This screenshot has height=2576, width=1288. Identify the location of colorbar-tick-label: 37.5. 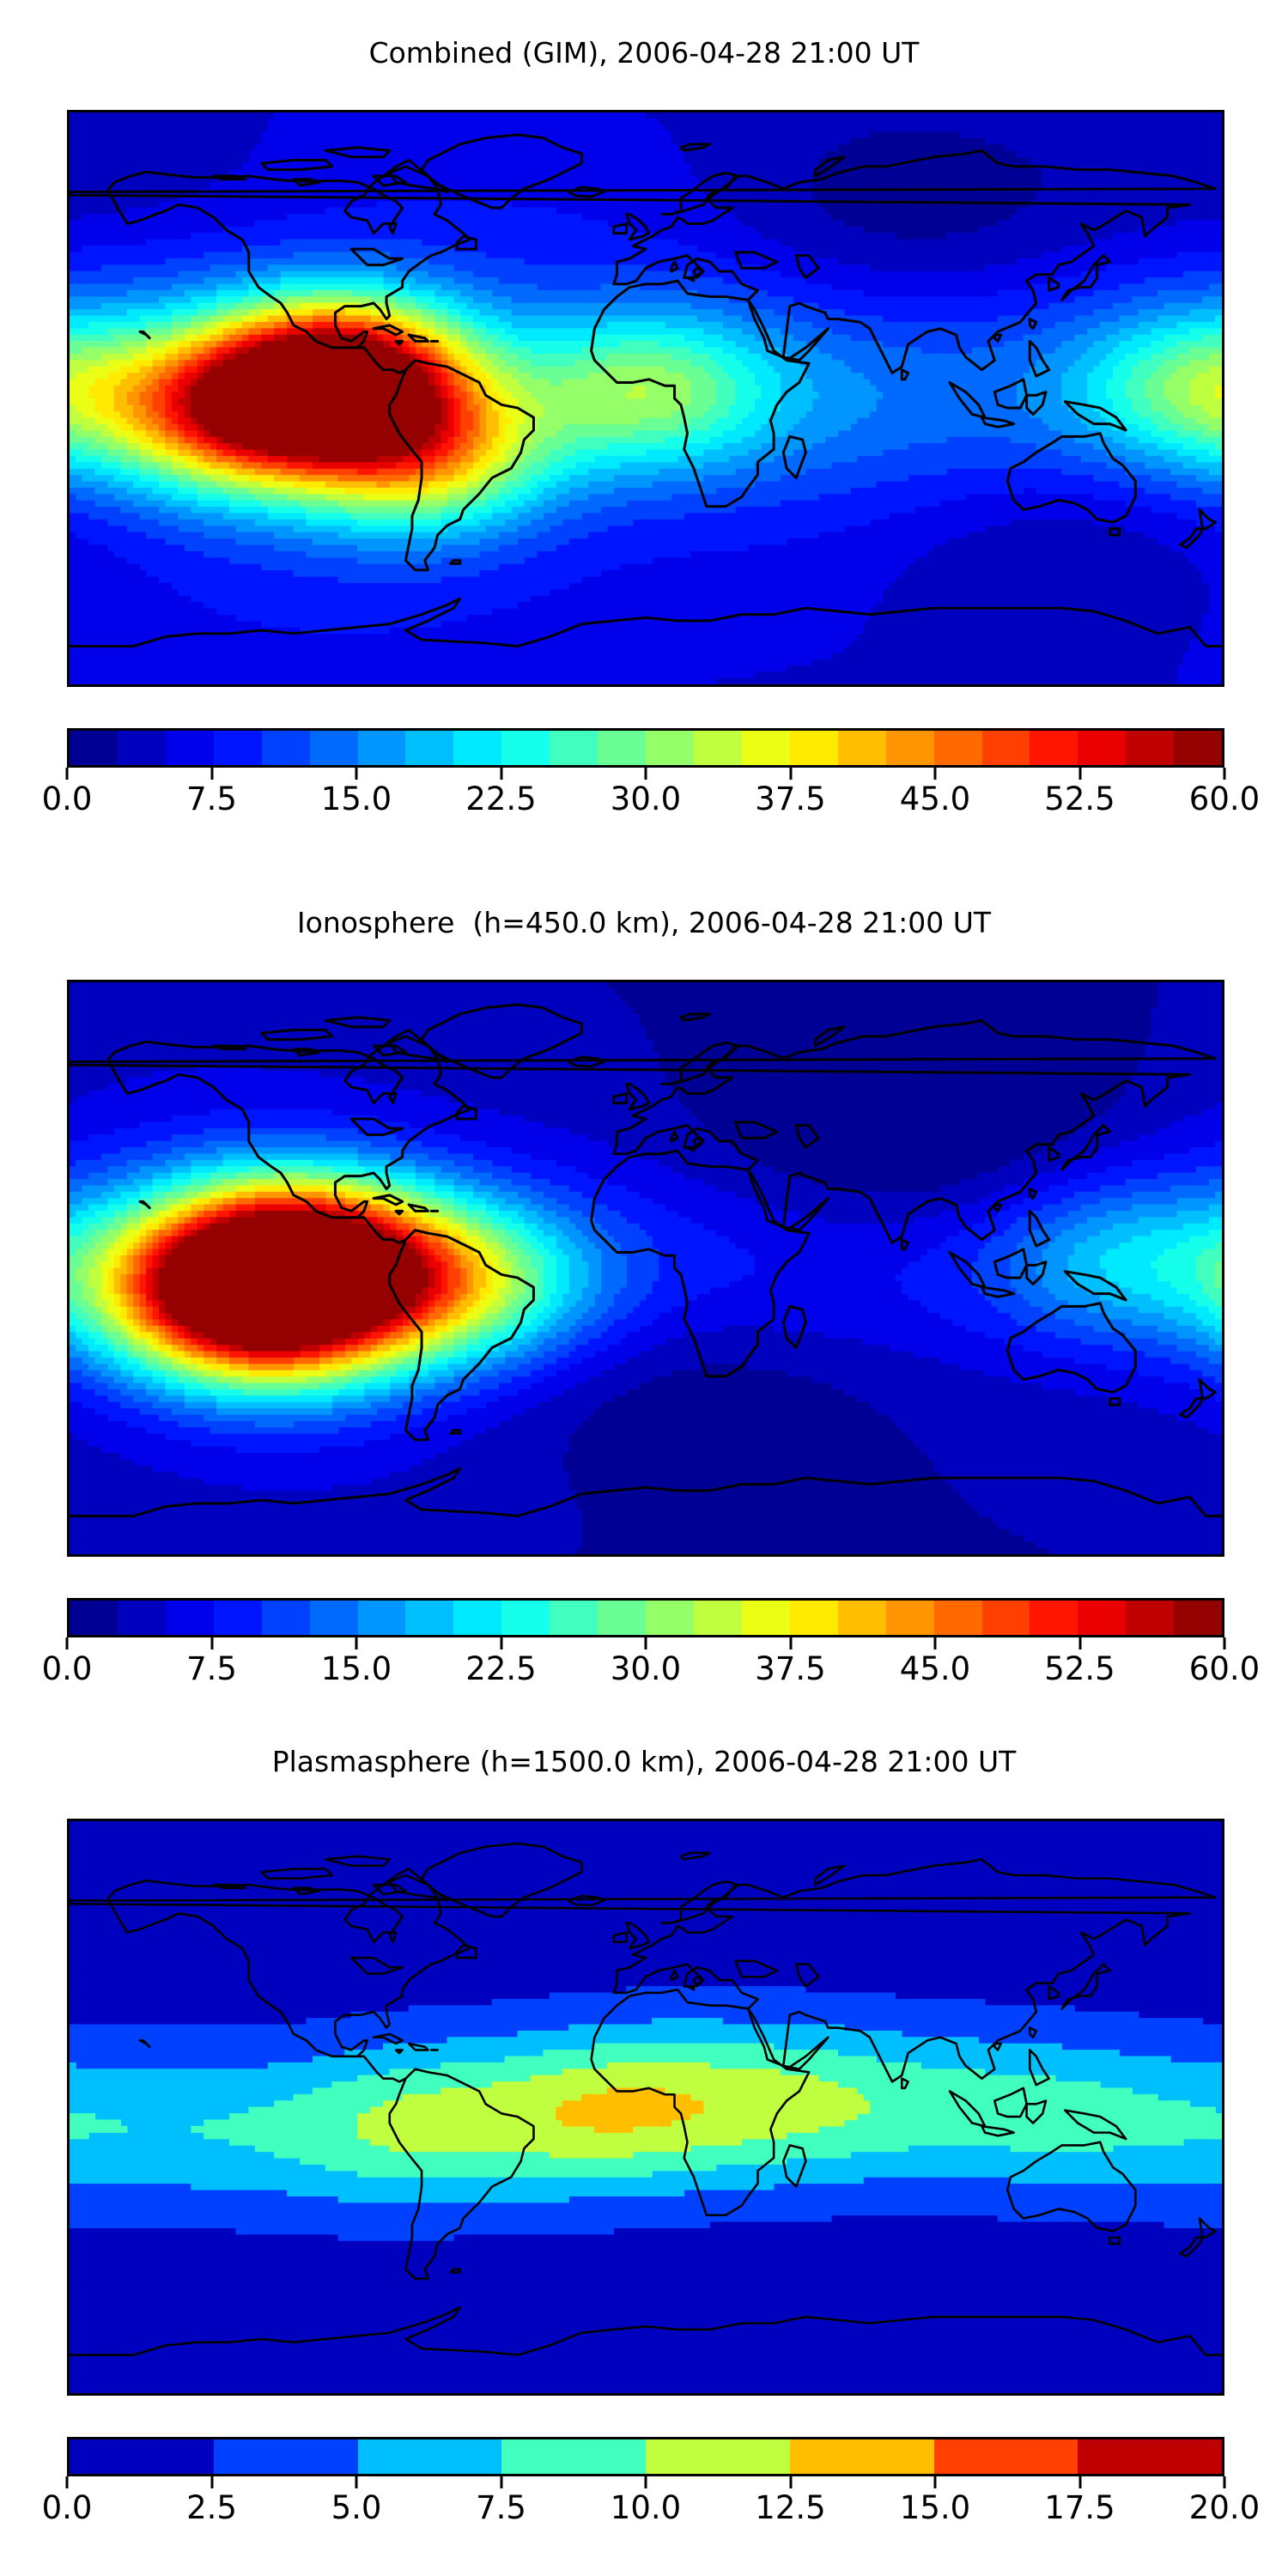
(790, 799).